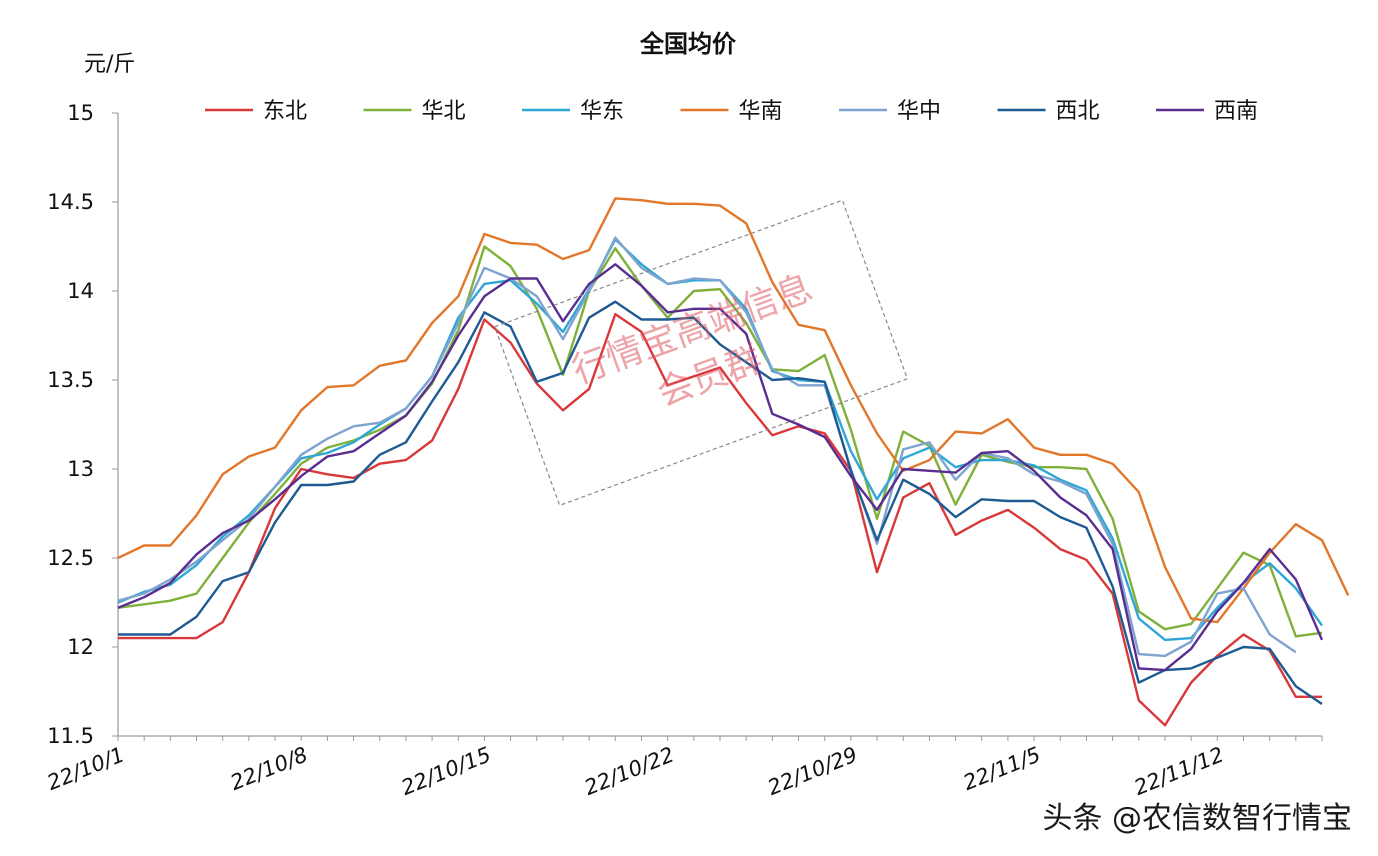 This screenshot has height=856, width=1378. Describe the element at coordinates (80, 113) in the screenshot. I see `y-tick-label: 15` at that location.